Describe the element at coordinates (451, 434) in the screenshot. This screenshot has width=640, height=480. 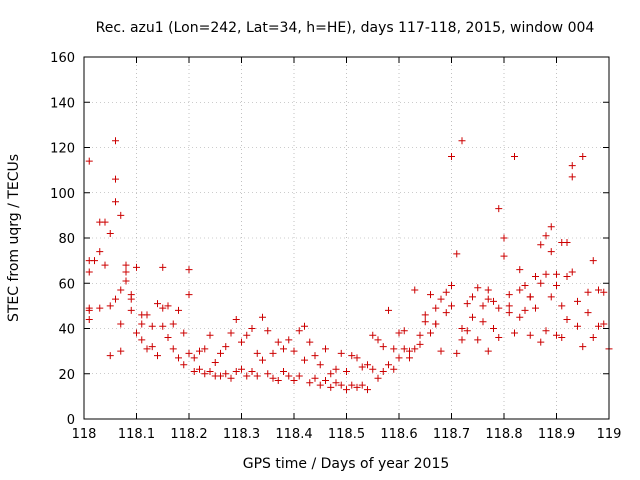
I see `x-tick-label: 118.7` at that location.